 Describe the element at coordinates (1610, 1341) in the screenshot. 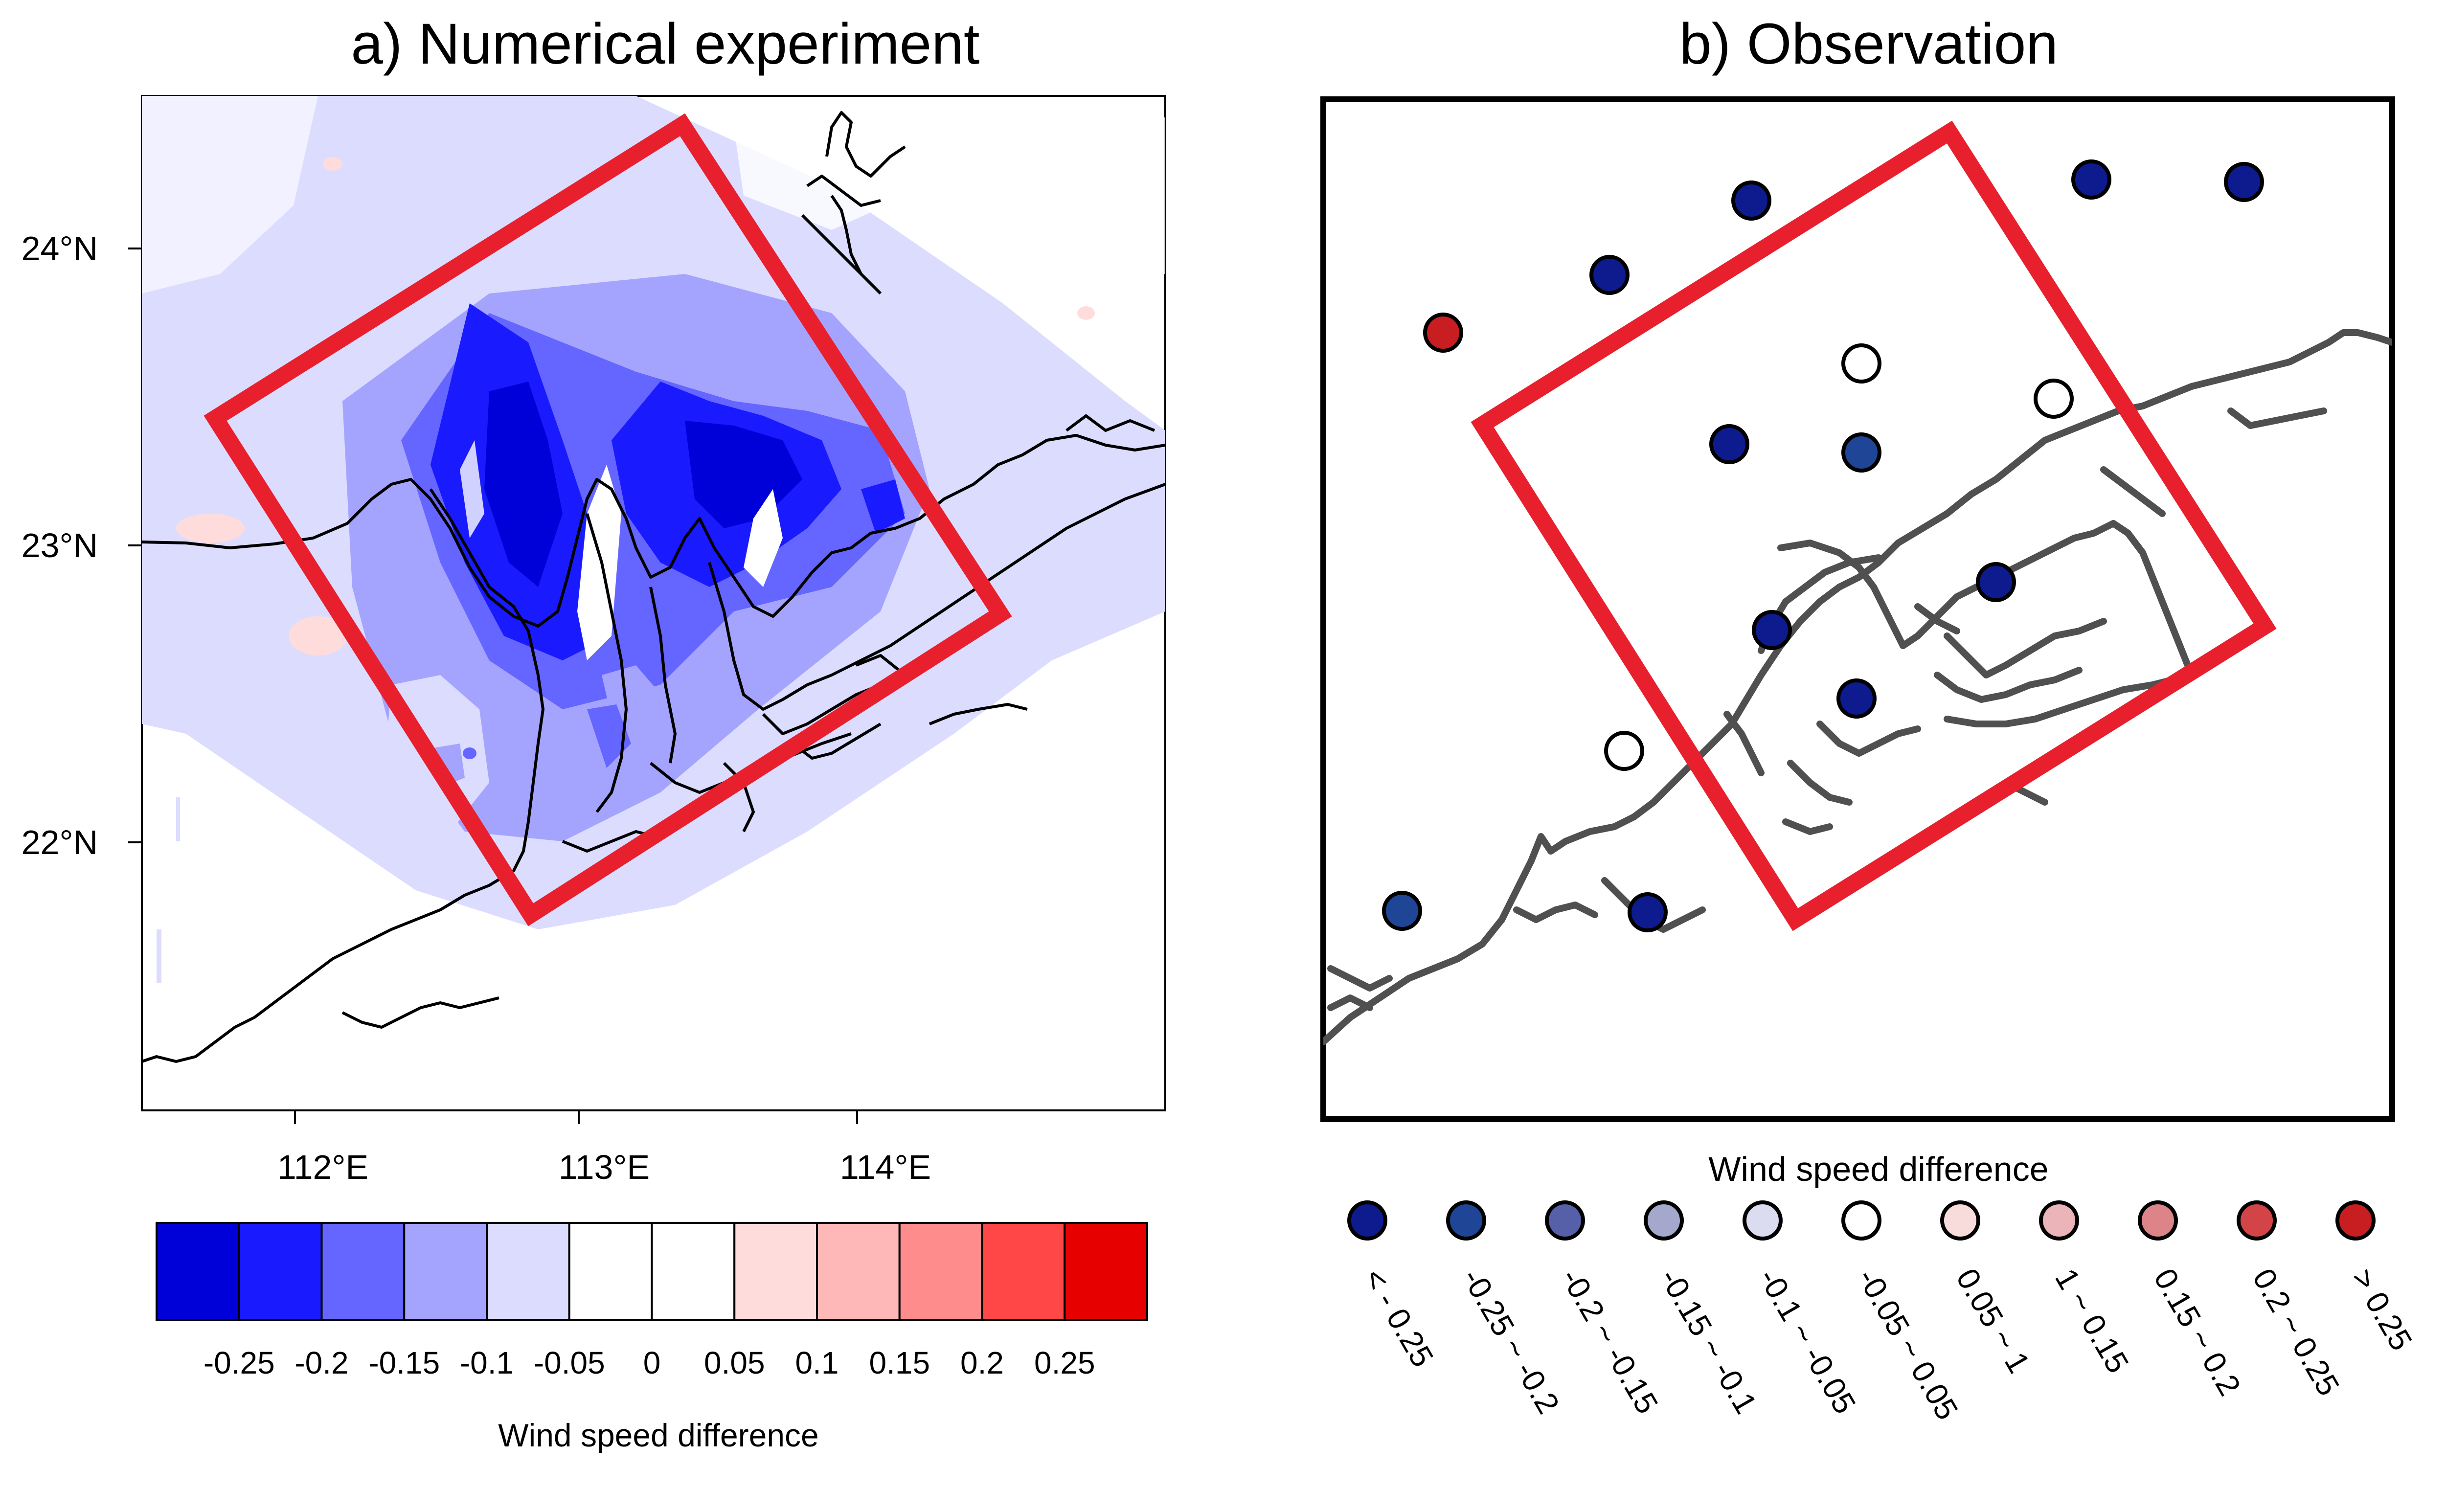

I see `legend-label: -0.2 ~ -0.15` at that location.